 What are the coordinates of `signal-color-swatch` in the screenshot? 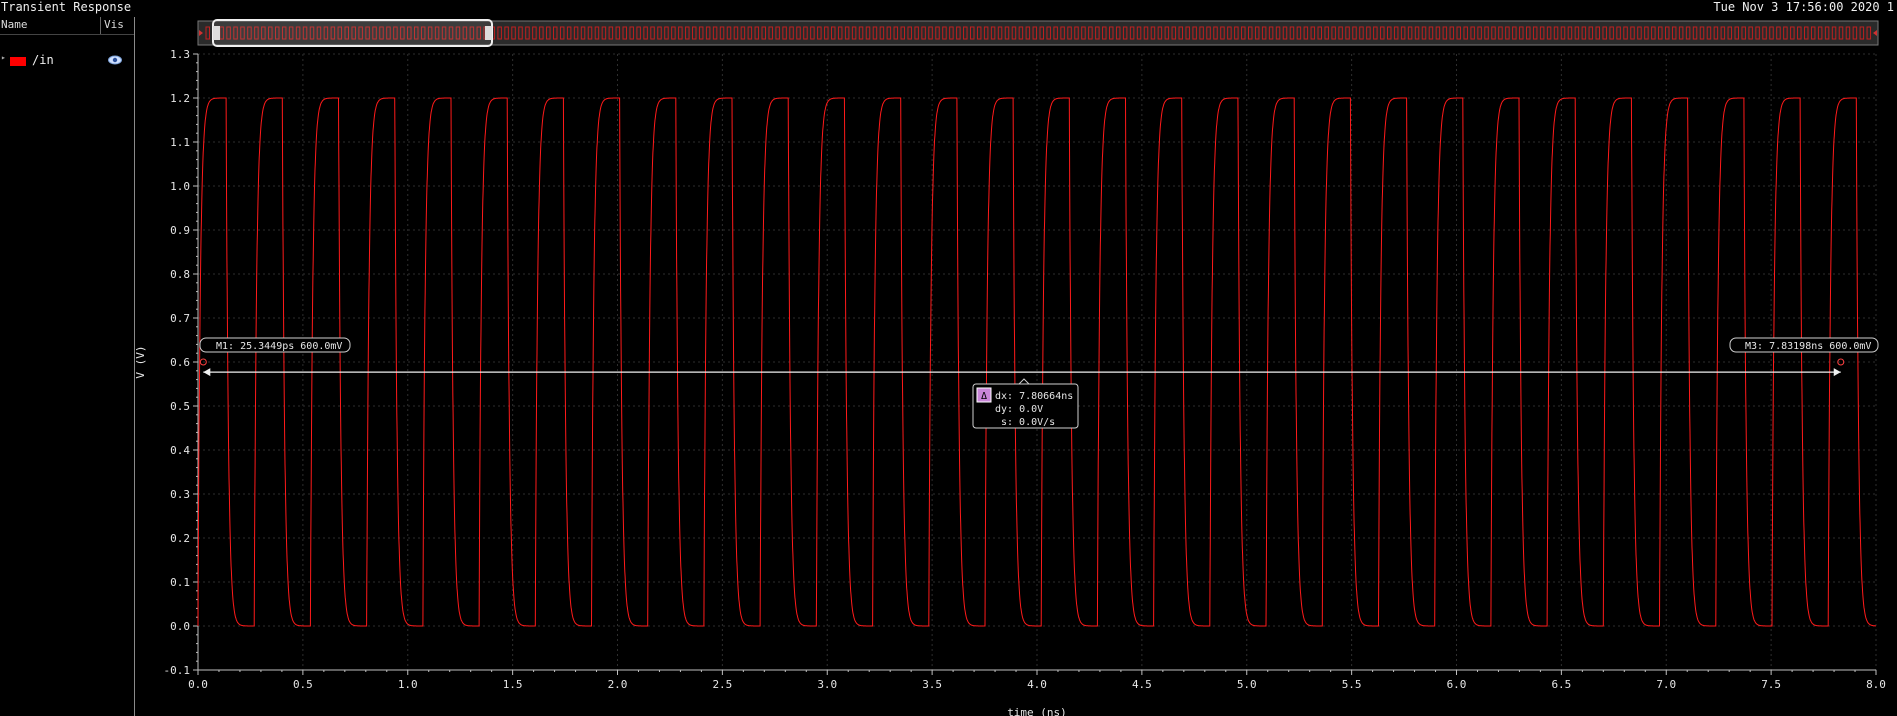 It's located at (18, 61).